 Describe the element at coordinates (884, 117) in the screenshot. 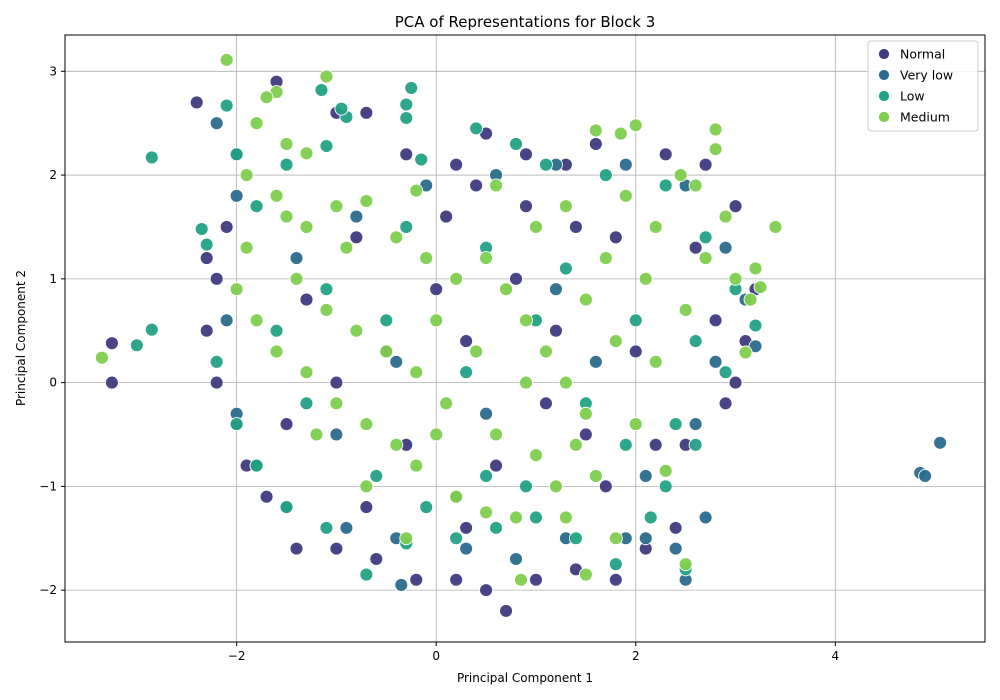

I see `legend-marker` at that location.